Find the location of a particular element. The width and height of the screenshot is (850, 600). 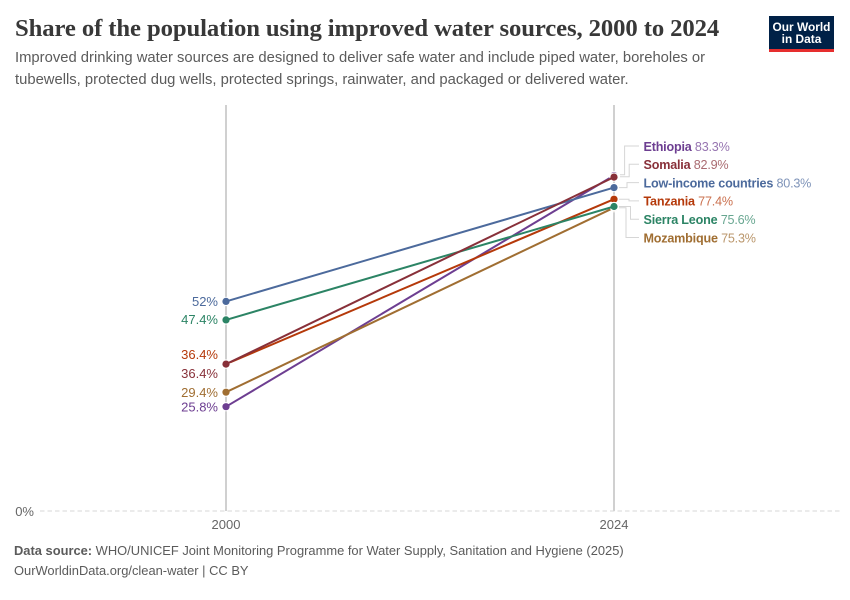

svg-text: Sierra Leone 75.6% is located at coordinates (700, 220).